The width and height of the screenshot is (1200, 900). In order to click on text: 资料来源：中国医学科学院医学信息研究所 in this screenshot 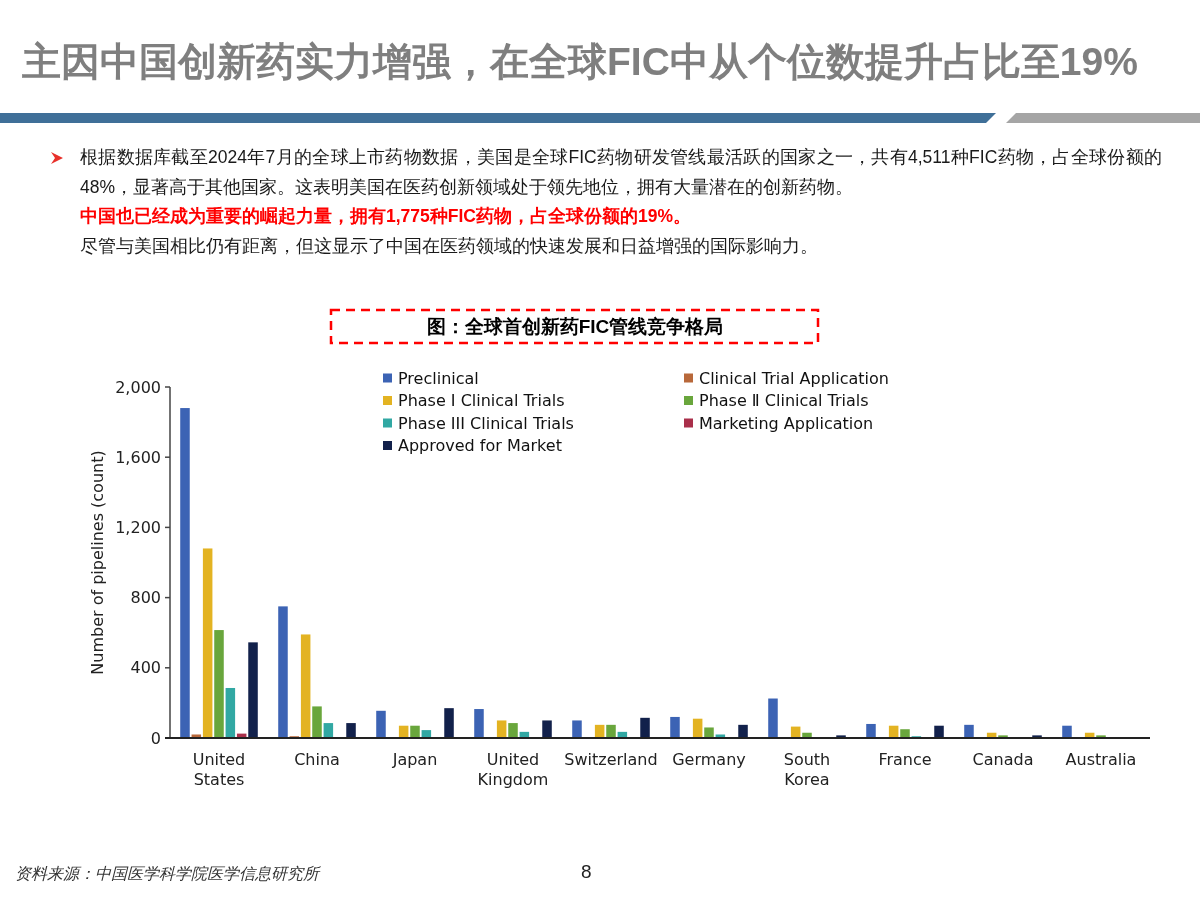, I will do `click(167, 874)`.